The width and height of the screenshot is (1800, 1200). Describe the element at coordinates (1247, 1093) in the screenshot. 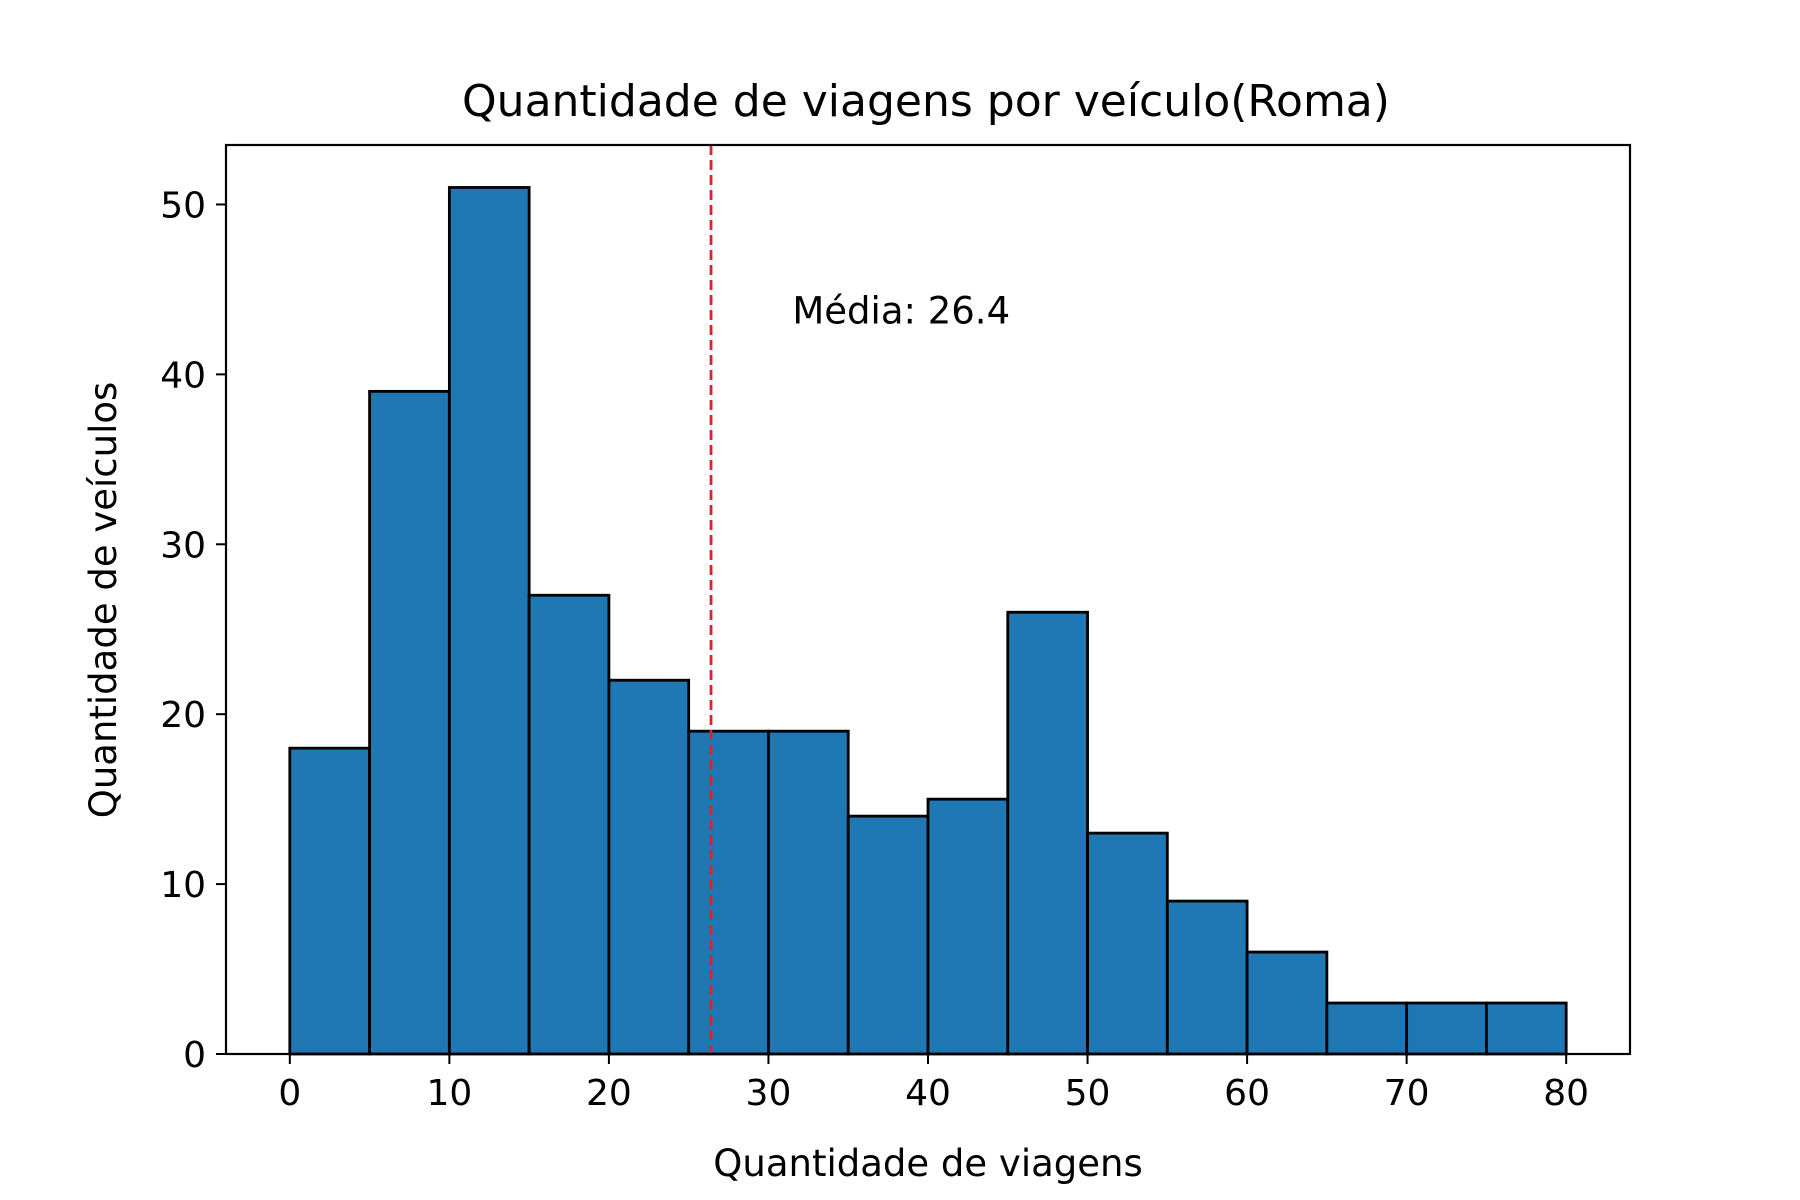

I see `x-tick-label: 60` at that location.